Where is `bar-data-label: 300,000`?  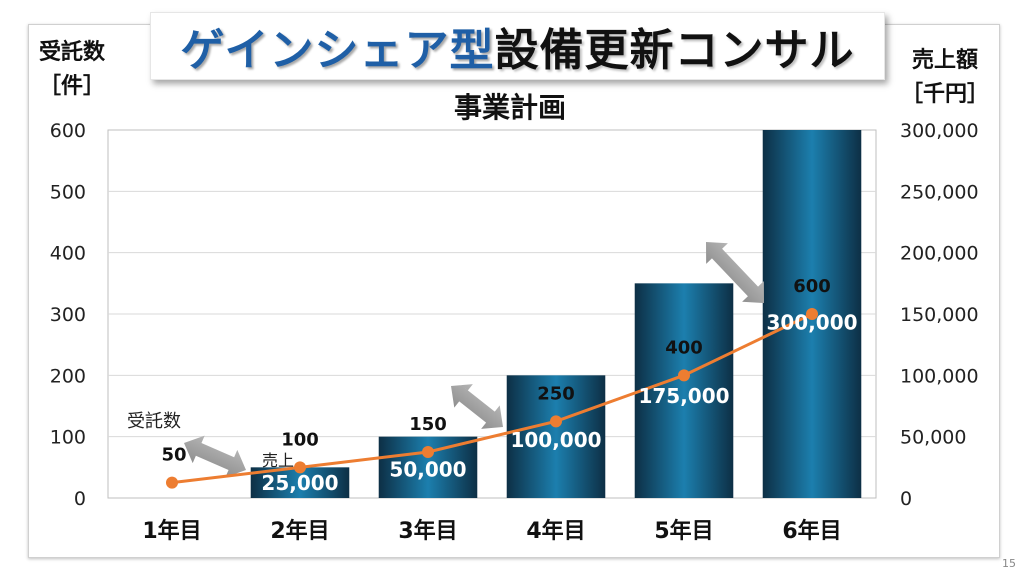
bar-data-label: 300,000 is located at coordinates (811, 322).